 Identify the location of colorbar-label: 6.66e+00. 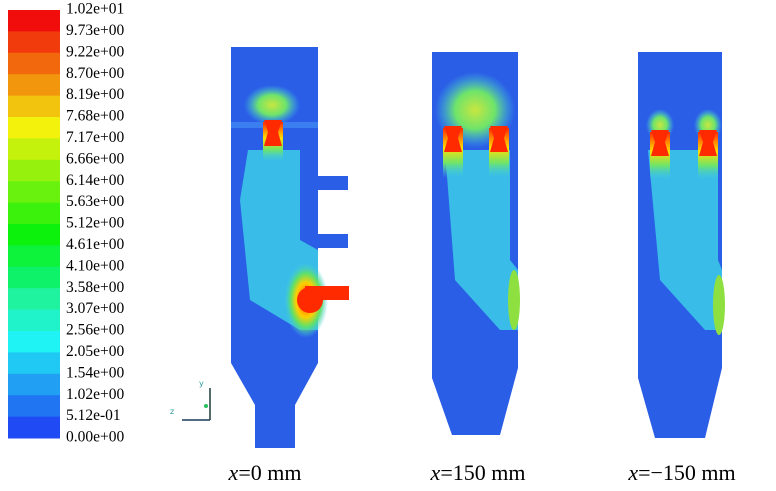
(95, 158).